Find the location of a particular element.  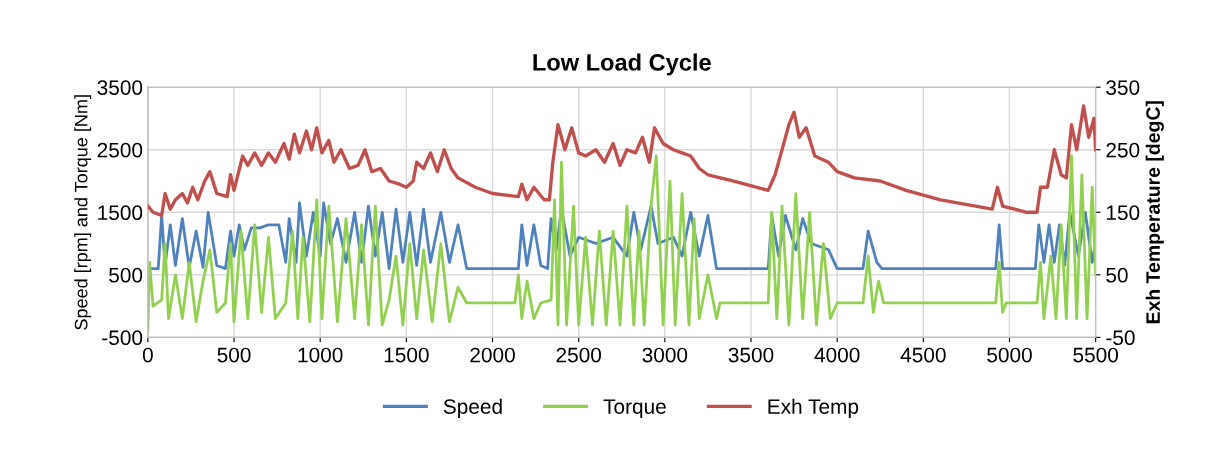

chart-title: Low Load Cycle is located at coordinates (622, 64).